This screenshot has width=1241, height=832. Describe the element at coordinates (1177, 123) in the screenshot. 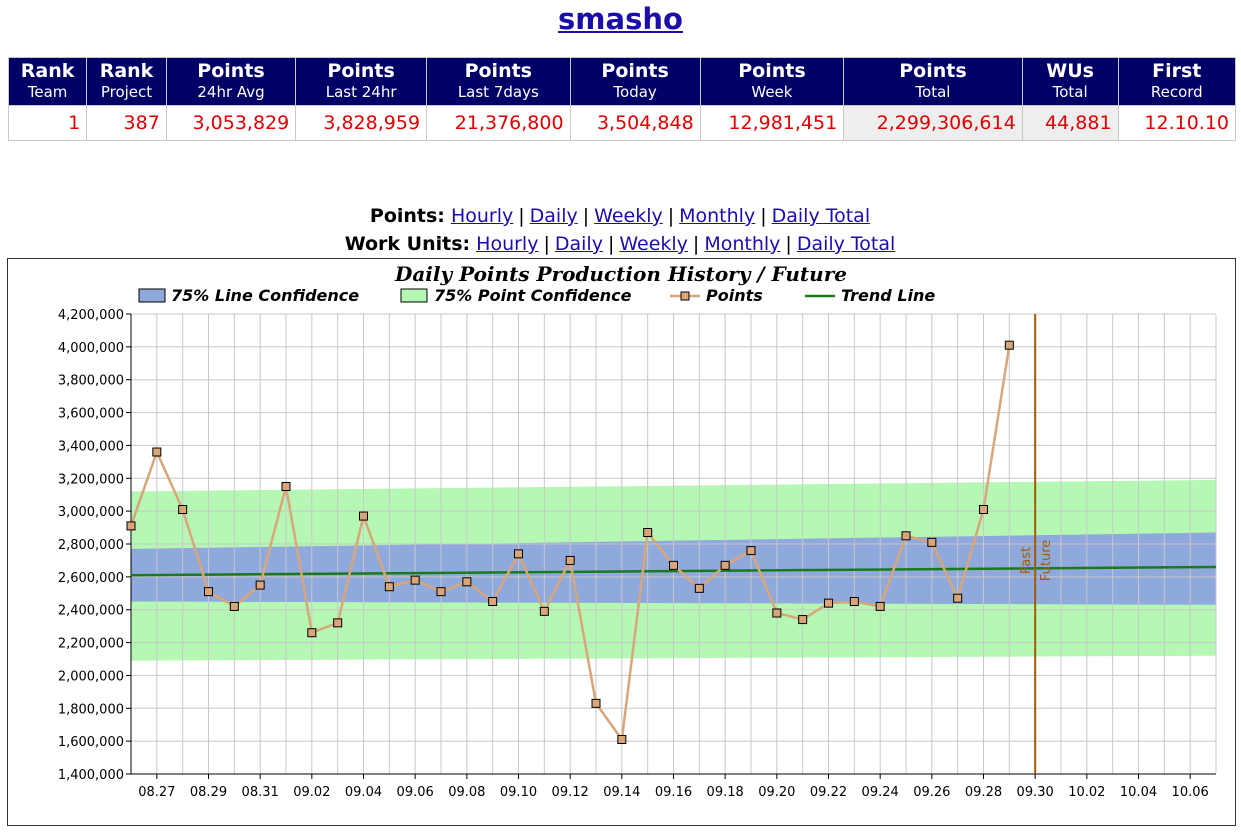

I see `stats-value-9: 12.10.10` at that location.